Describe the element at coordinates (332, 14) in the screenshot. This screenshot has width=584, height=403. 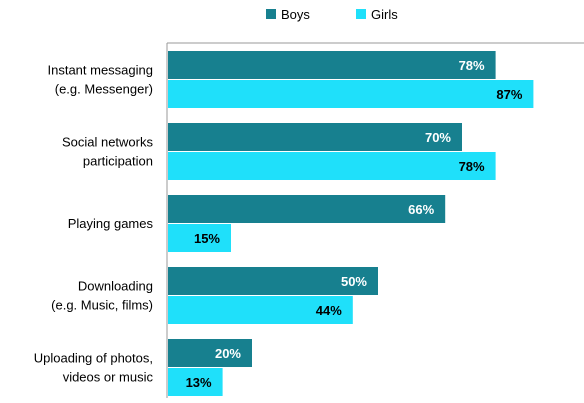
I see `legend: Boys Girls` at that location.